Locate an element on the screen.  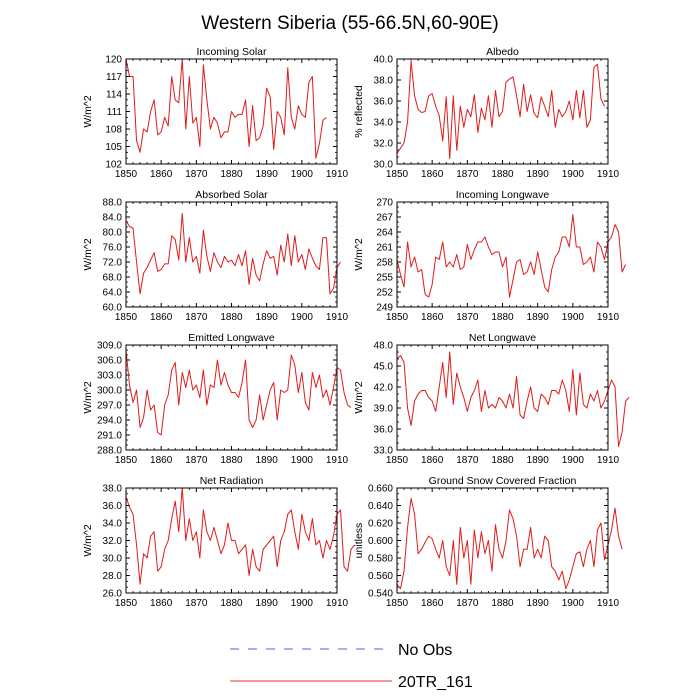
panel-title: Incoming Solar is located at coordinates (231, 52).